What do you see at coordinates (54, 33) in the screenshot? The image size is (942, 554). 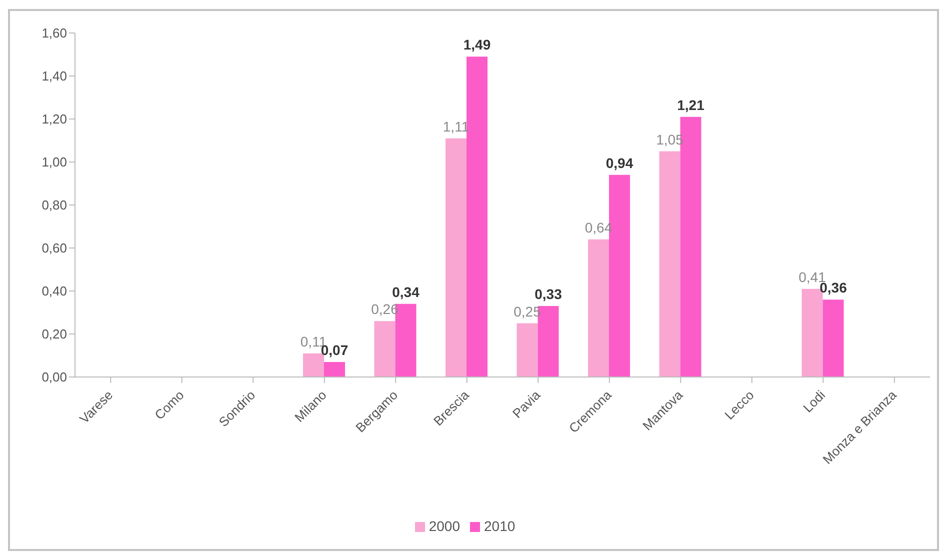 I see `y-tick-label: 1,60` at bounding box center [54, 33].